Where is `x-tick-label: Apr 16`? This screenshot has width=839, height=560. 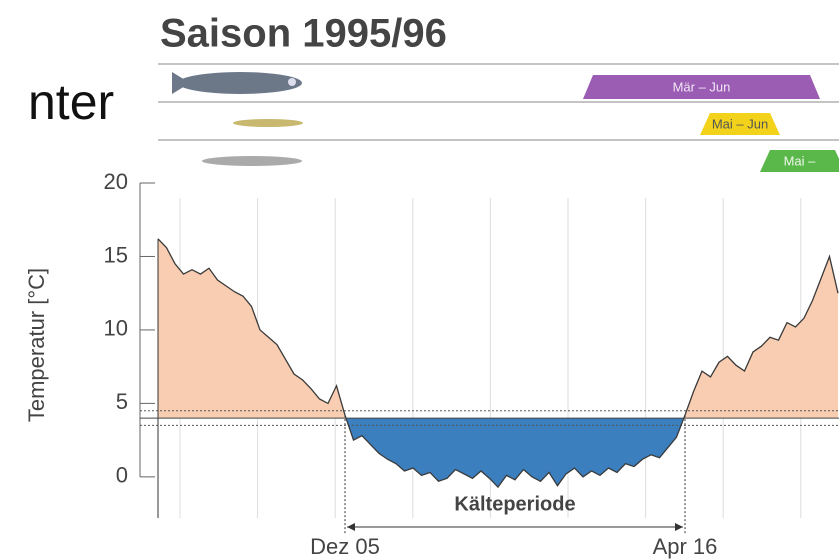 x-tick-label: Apr 16 is located at coordinates (685, 546).